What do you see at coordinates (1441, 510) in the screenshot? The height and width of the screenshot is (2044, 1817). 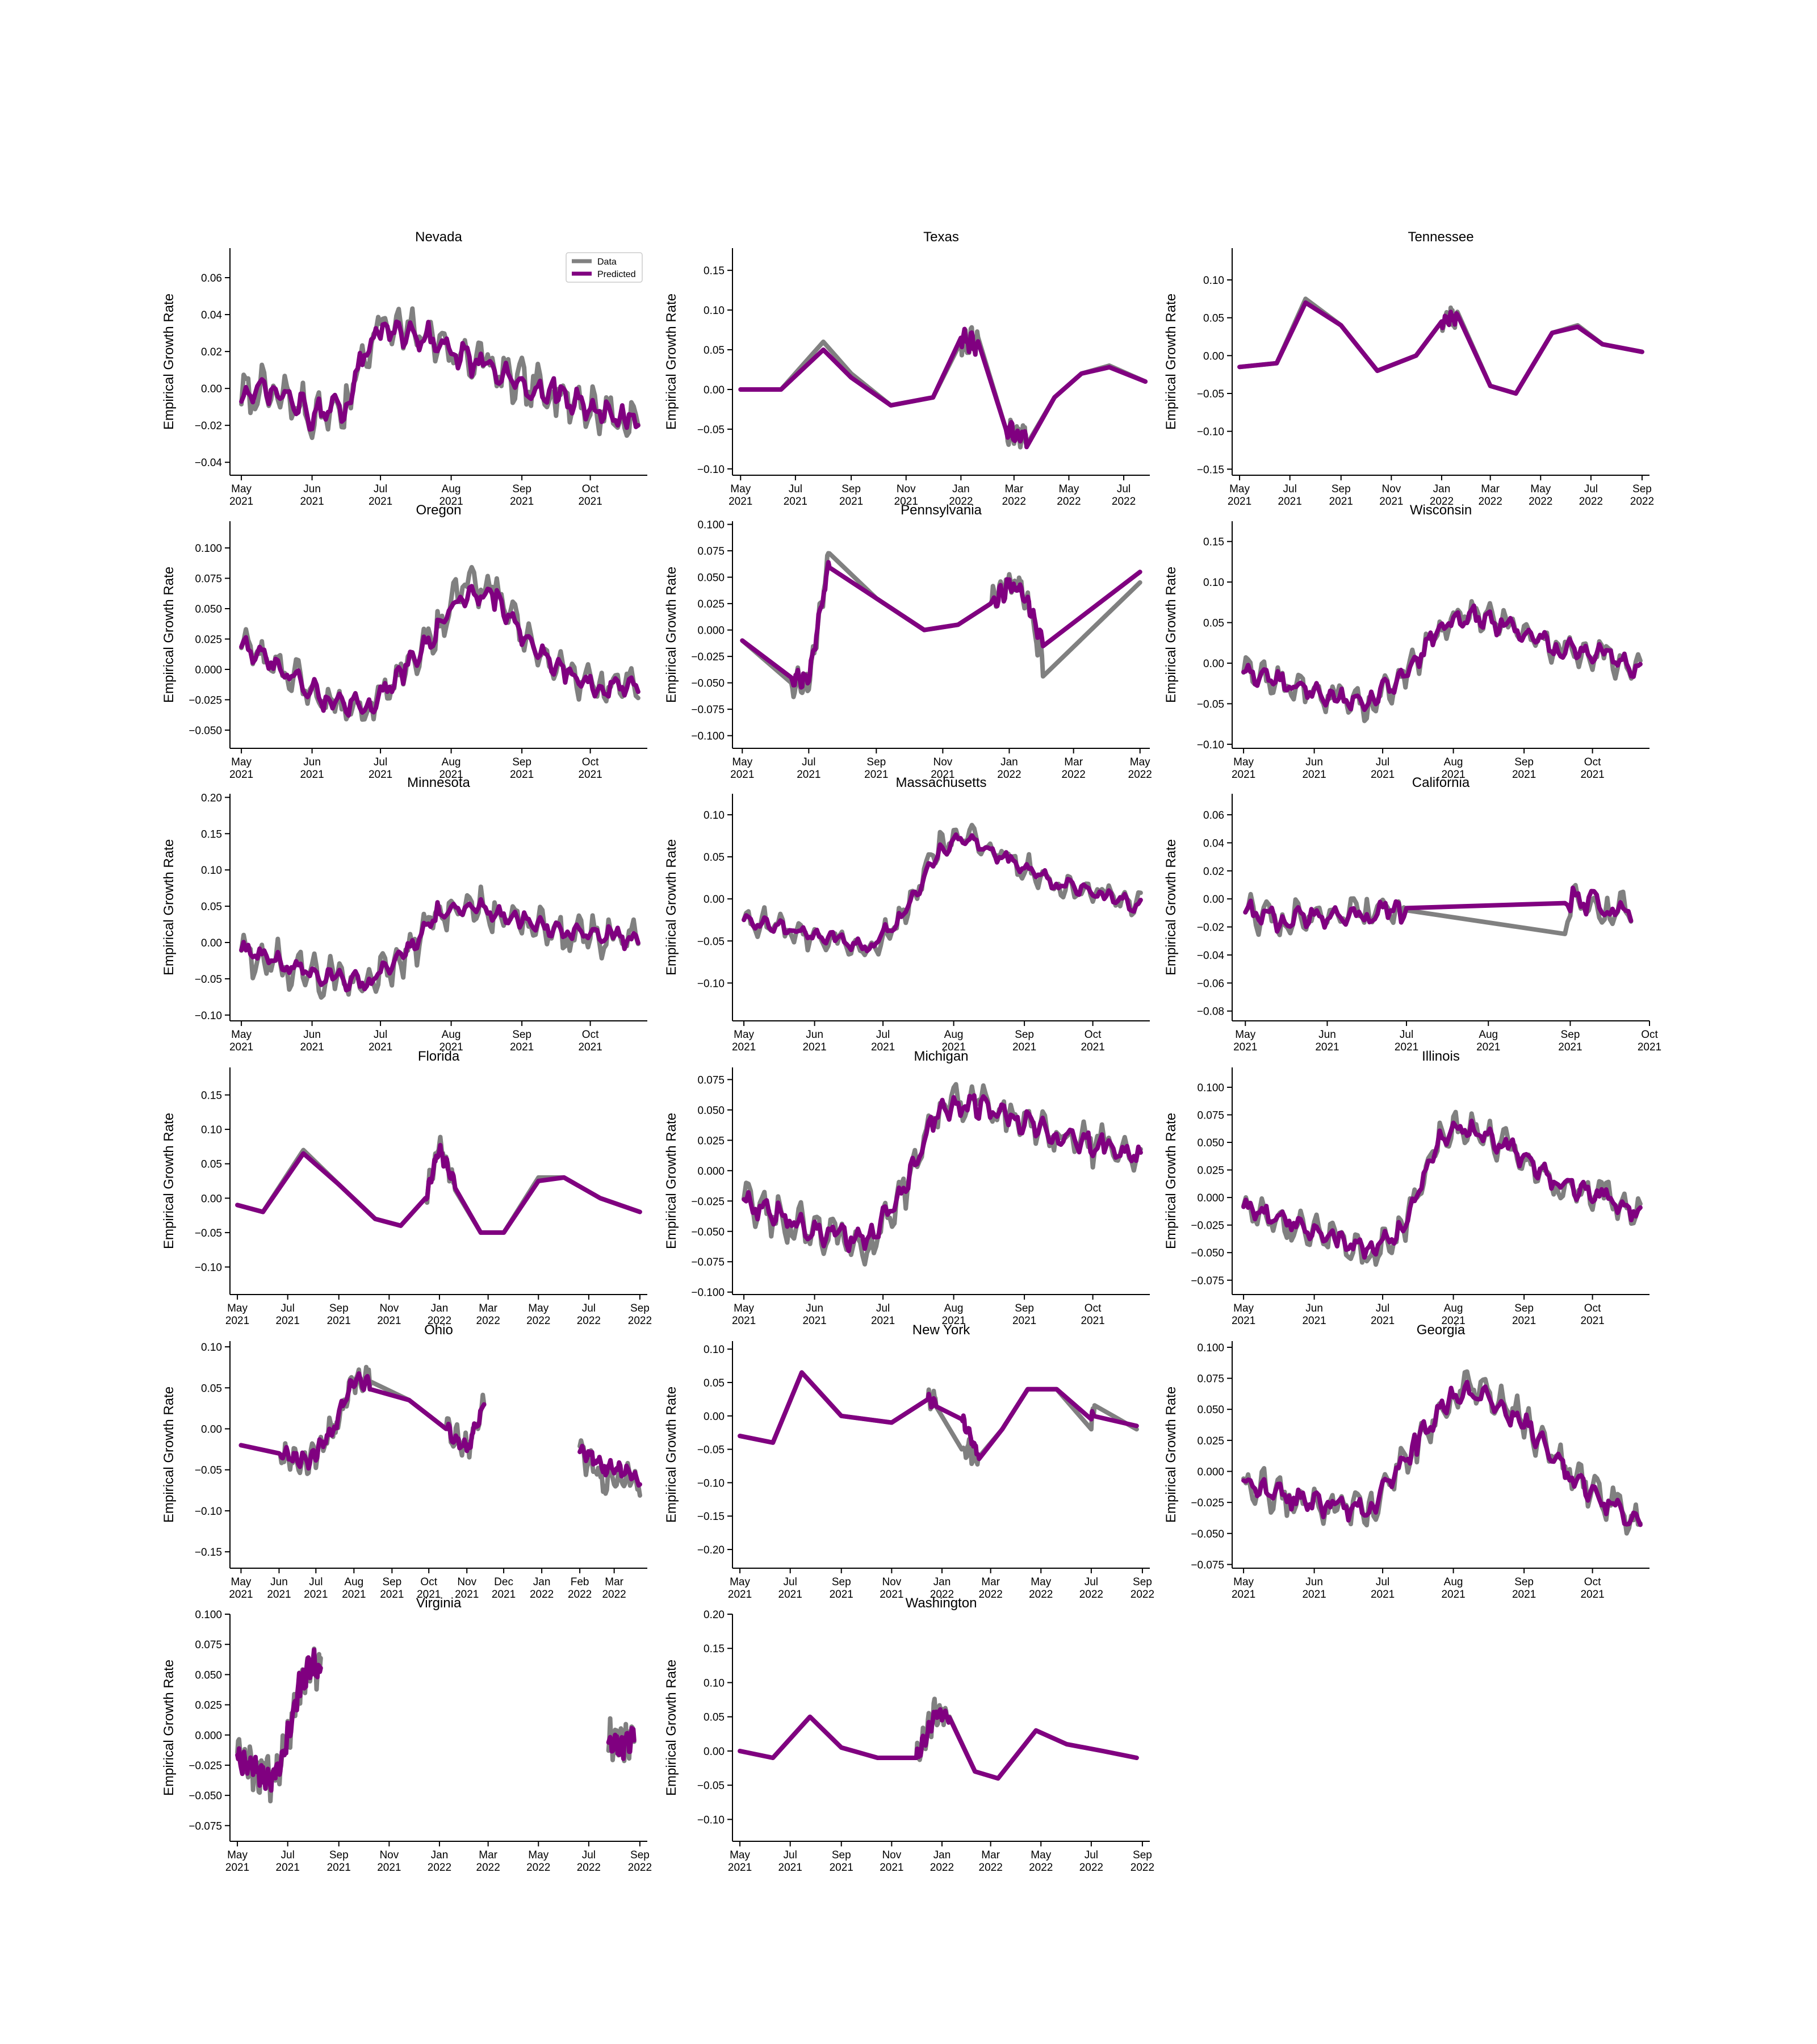 I see `panel-title: Wisconsin` at bounding box center [1441, 510].